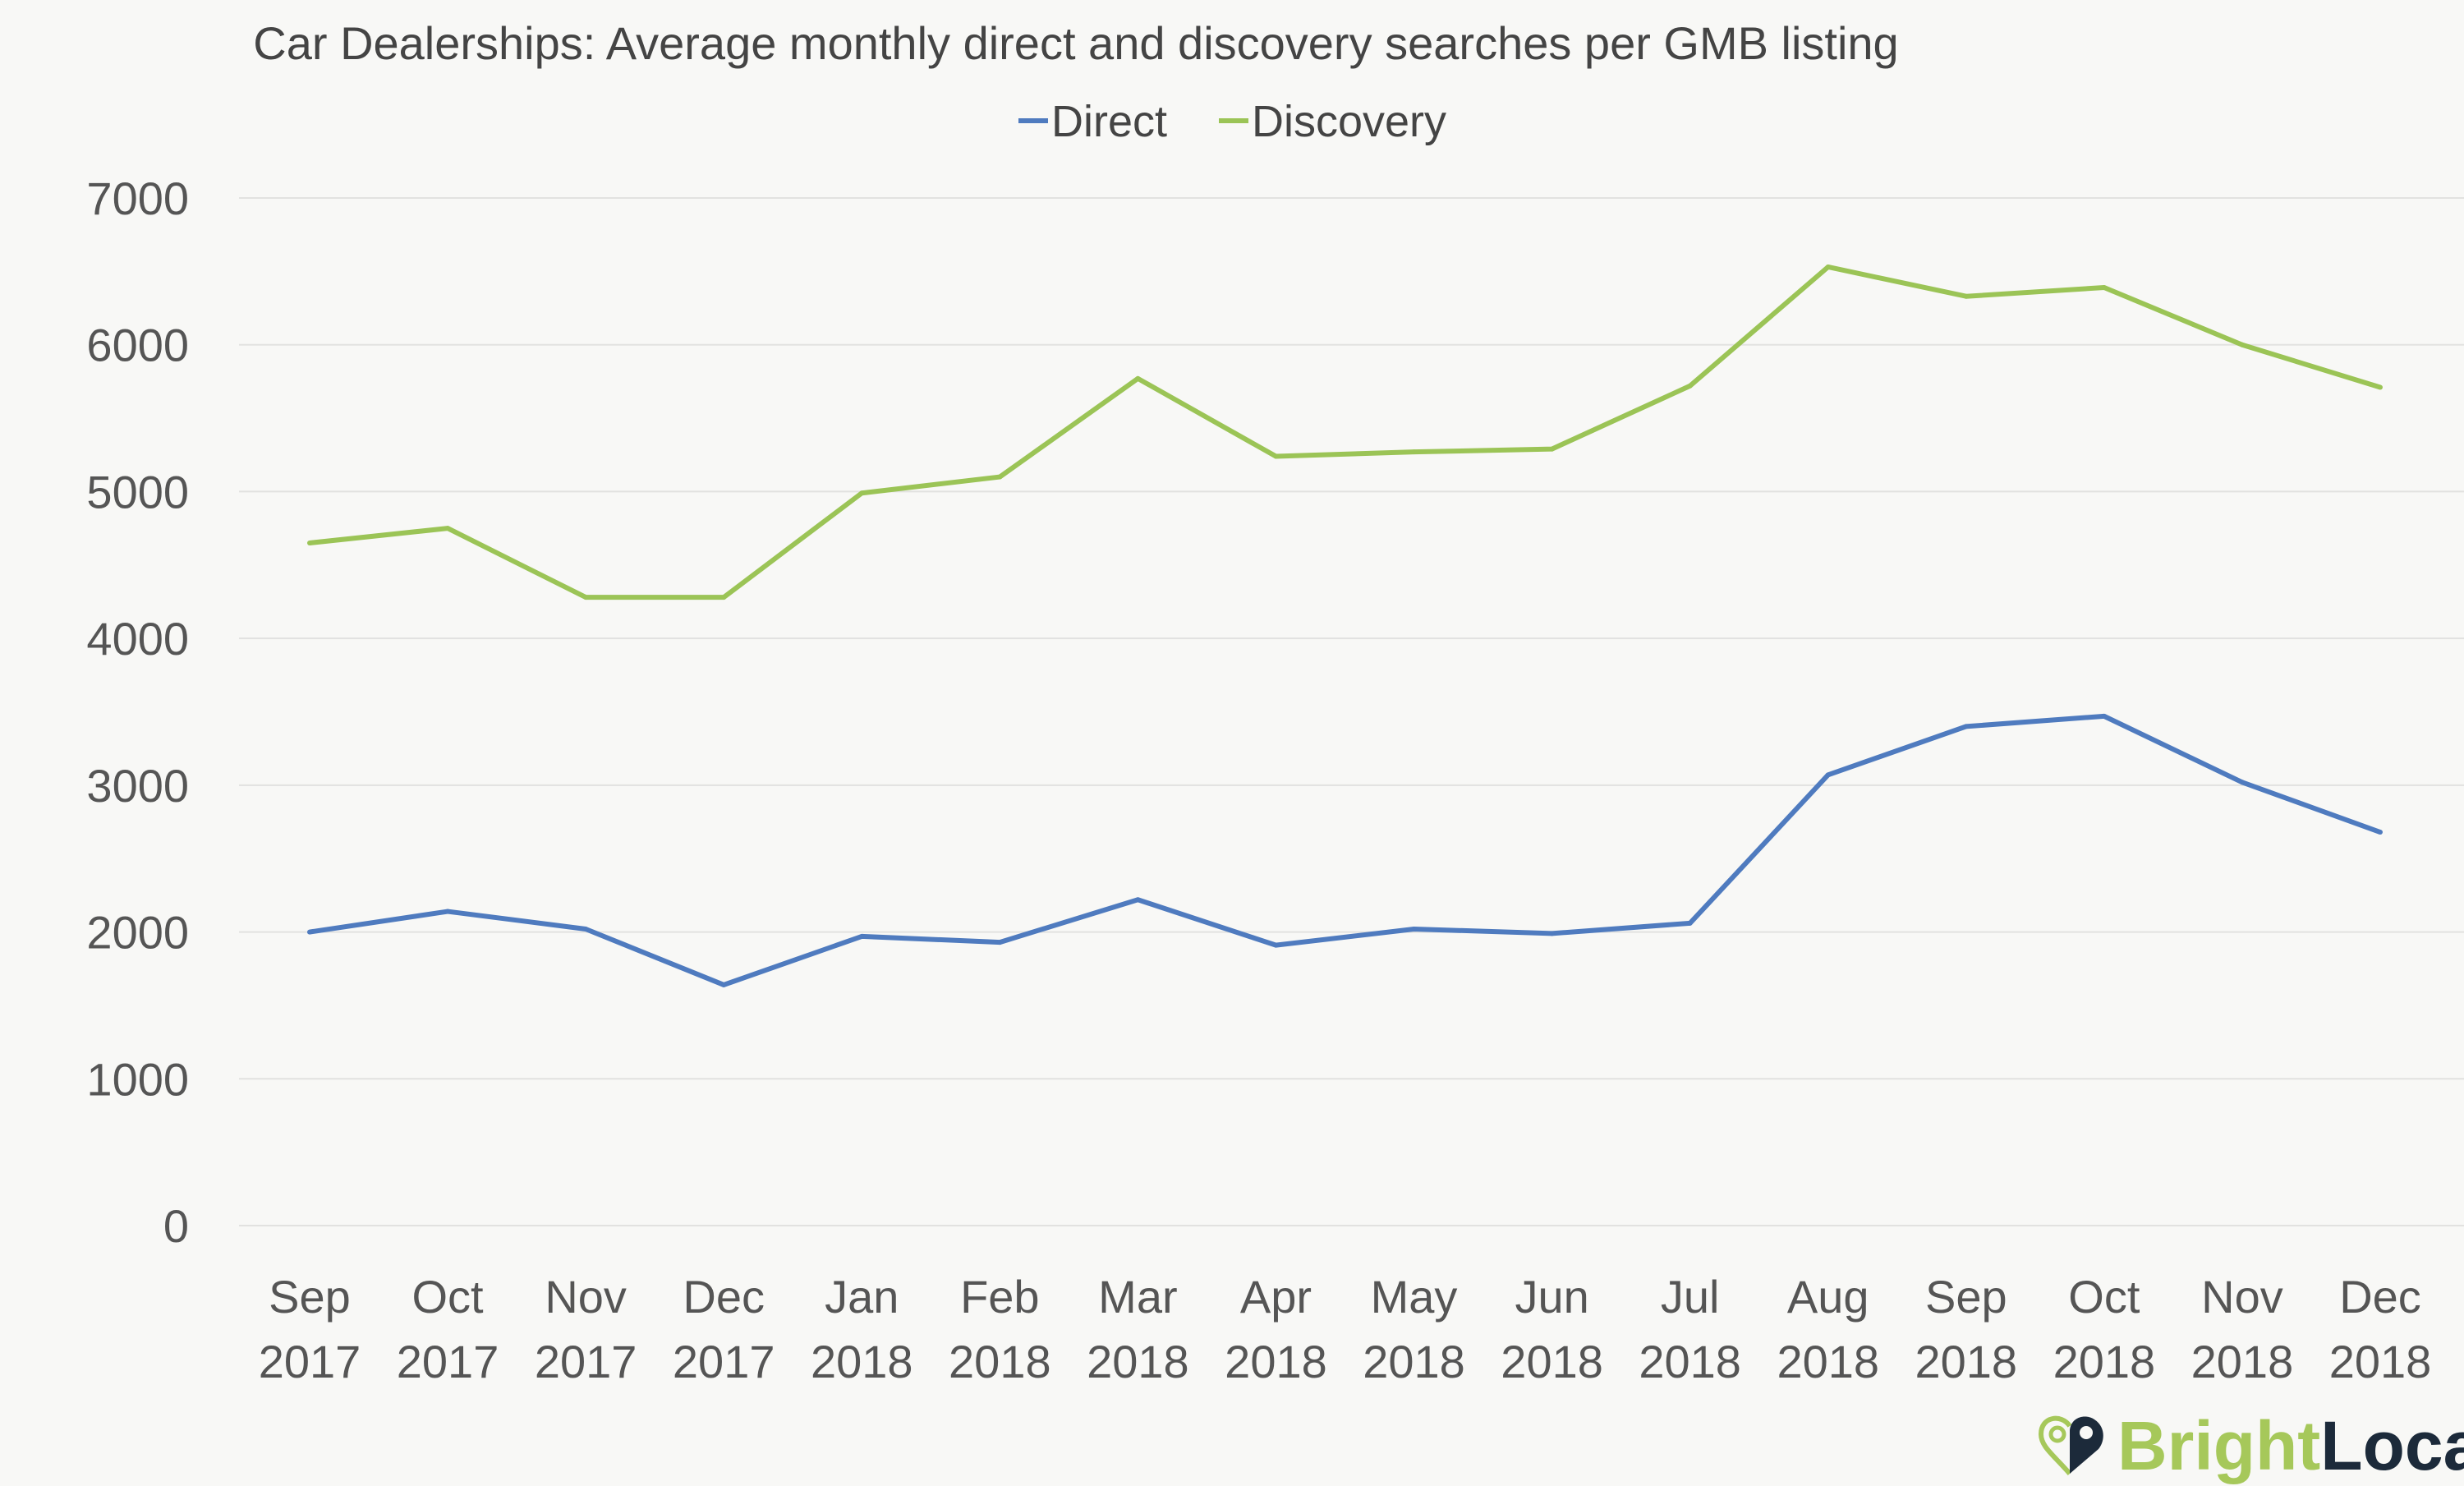  Describe the element at coordinates (137, 786) in the screenshot. I see `y-tick-label: 3000` at that location.